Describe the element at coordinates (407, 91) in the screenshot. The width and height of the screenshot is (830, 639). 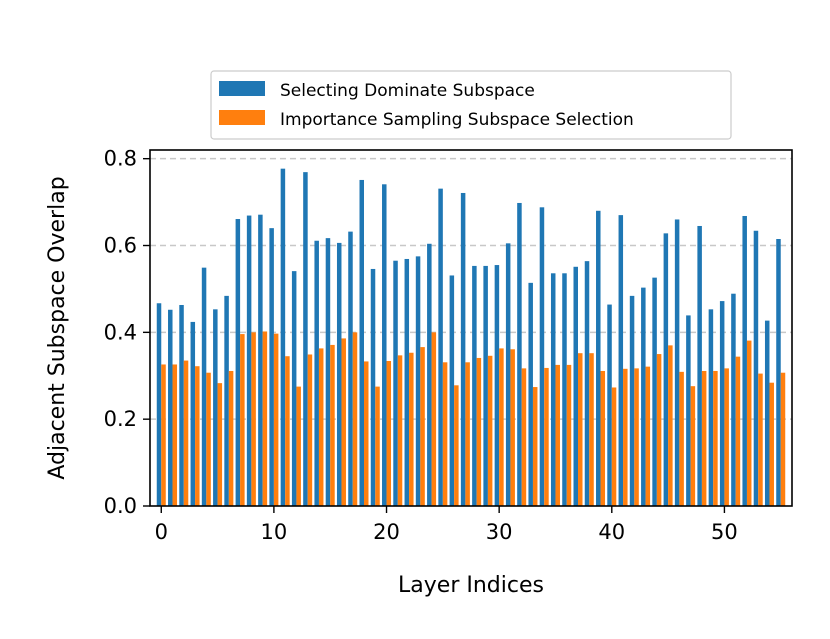
I see `legend-label-dominate: Selecting Dominate Subspace` at that location.